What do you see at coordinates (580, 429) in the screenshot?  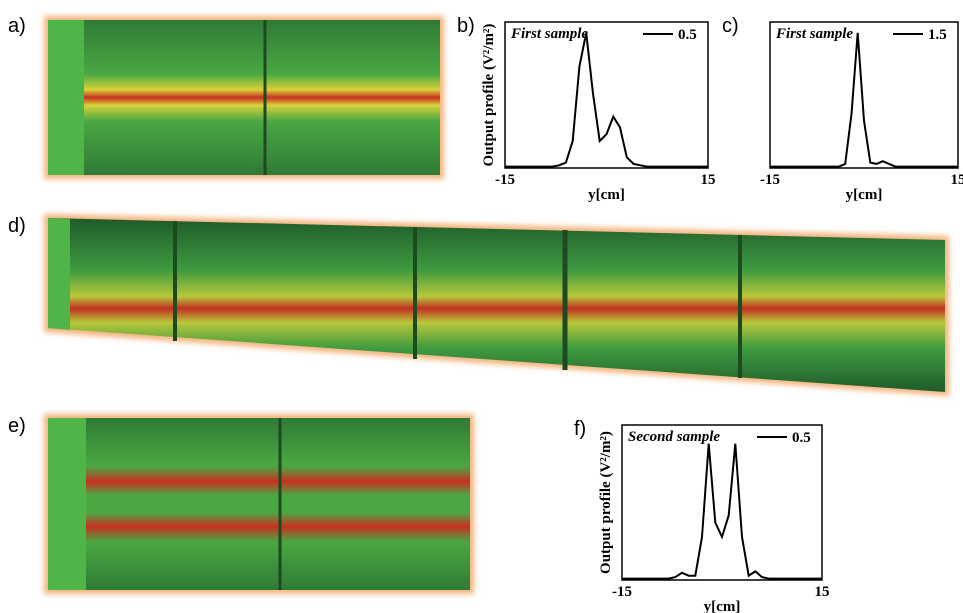 I see `panel-label: f)` at bounding box center [580, 429].